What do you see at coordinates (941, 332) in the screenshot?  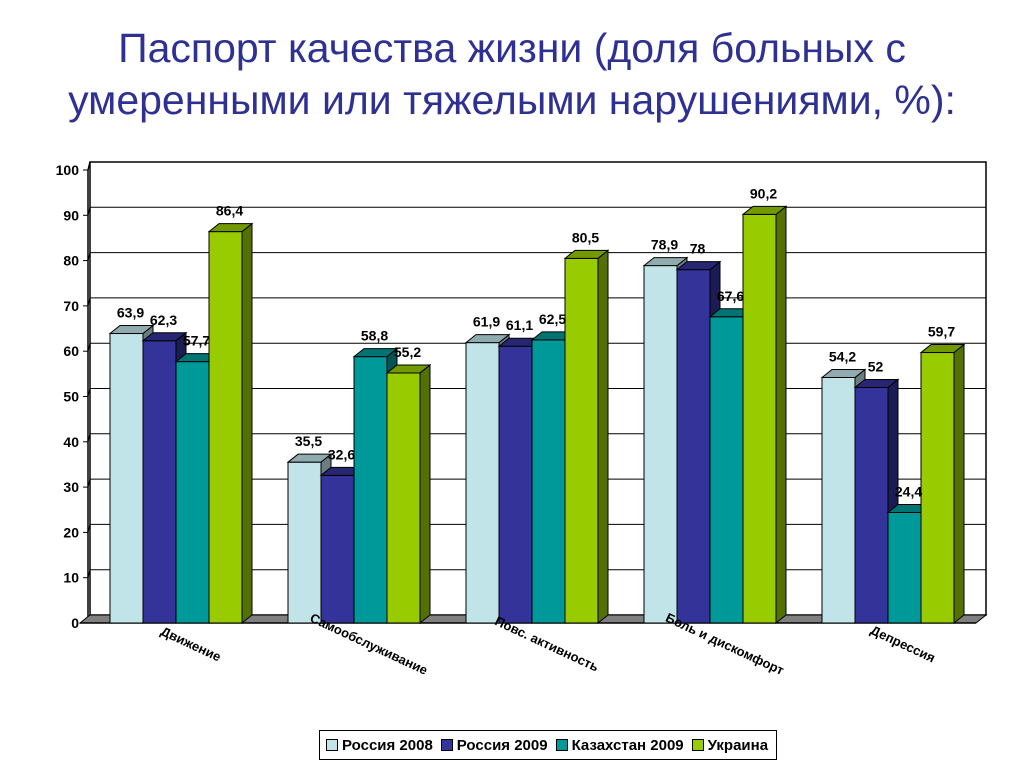 I see `data-label: 59,7` at bounding box center [941, 332].